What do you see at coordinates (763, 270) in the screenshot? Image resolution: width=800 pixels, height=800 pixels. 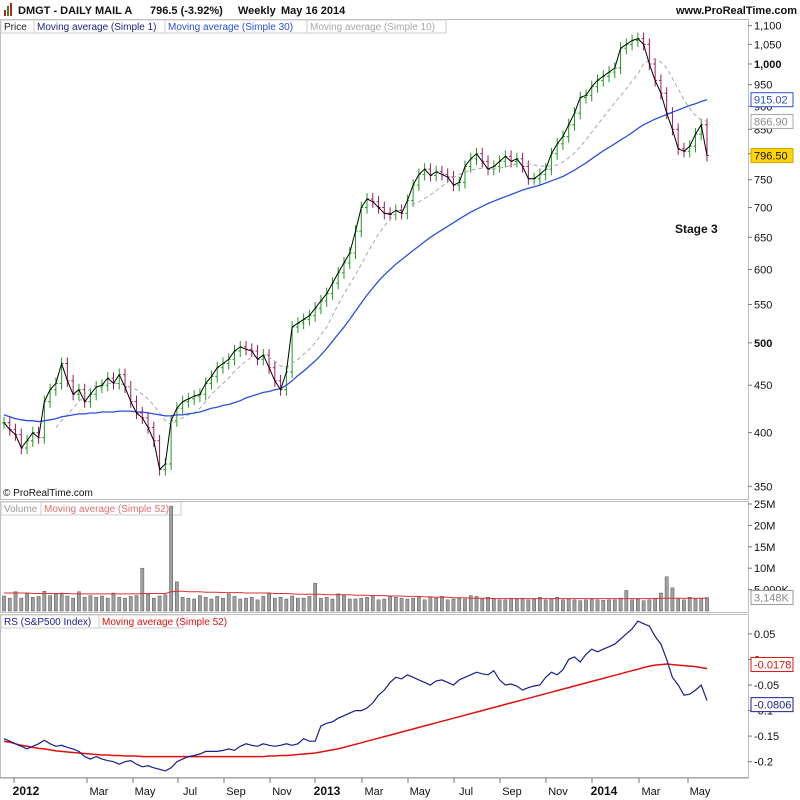 I see `price-y-tick-label: 600` at bounding box center [763, 270].